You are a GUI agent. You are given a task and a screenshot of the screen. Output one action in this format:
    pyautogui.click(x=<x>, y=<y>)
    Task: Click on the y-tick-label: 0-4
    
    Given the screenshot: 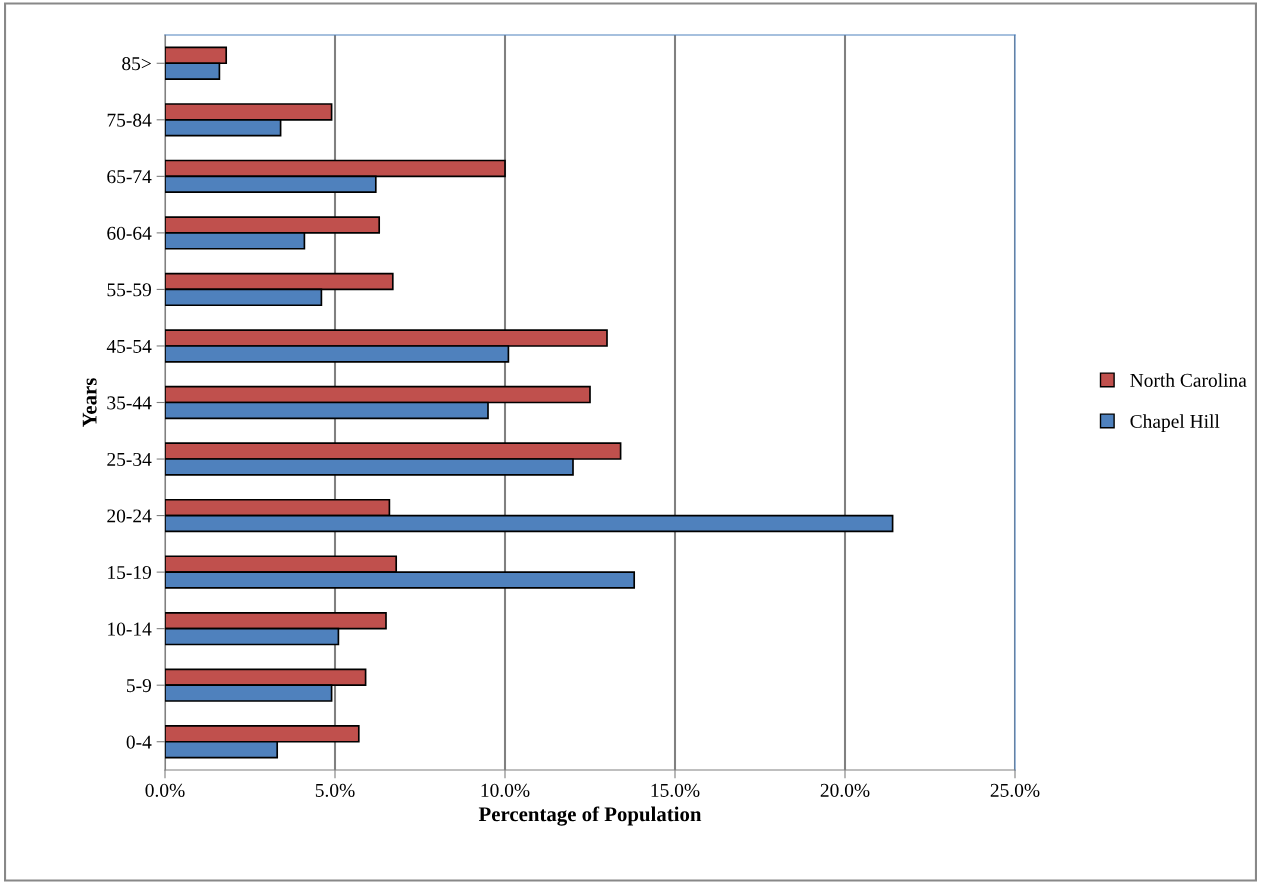 What is the action you would take?
    pyautogui.click(x=139, y=742)
    